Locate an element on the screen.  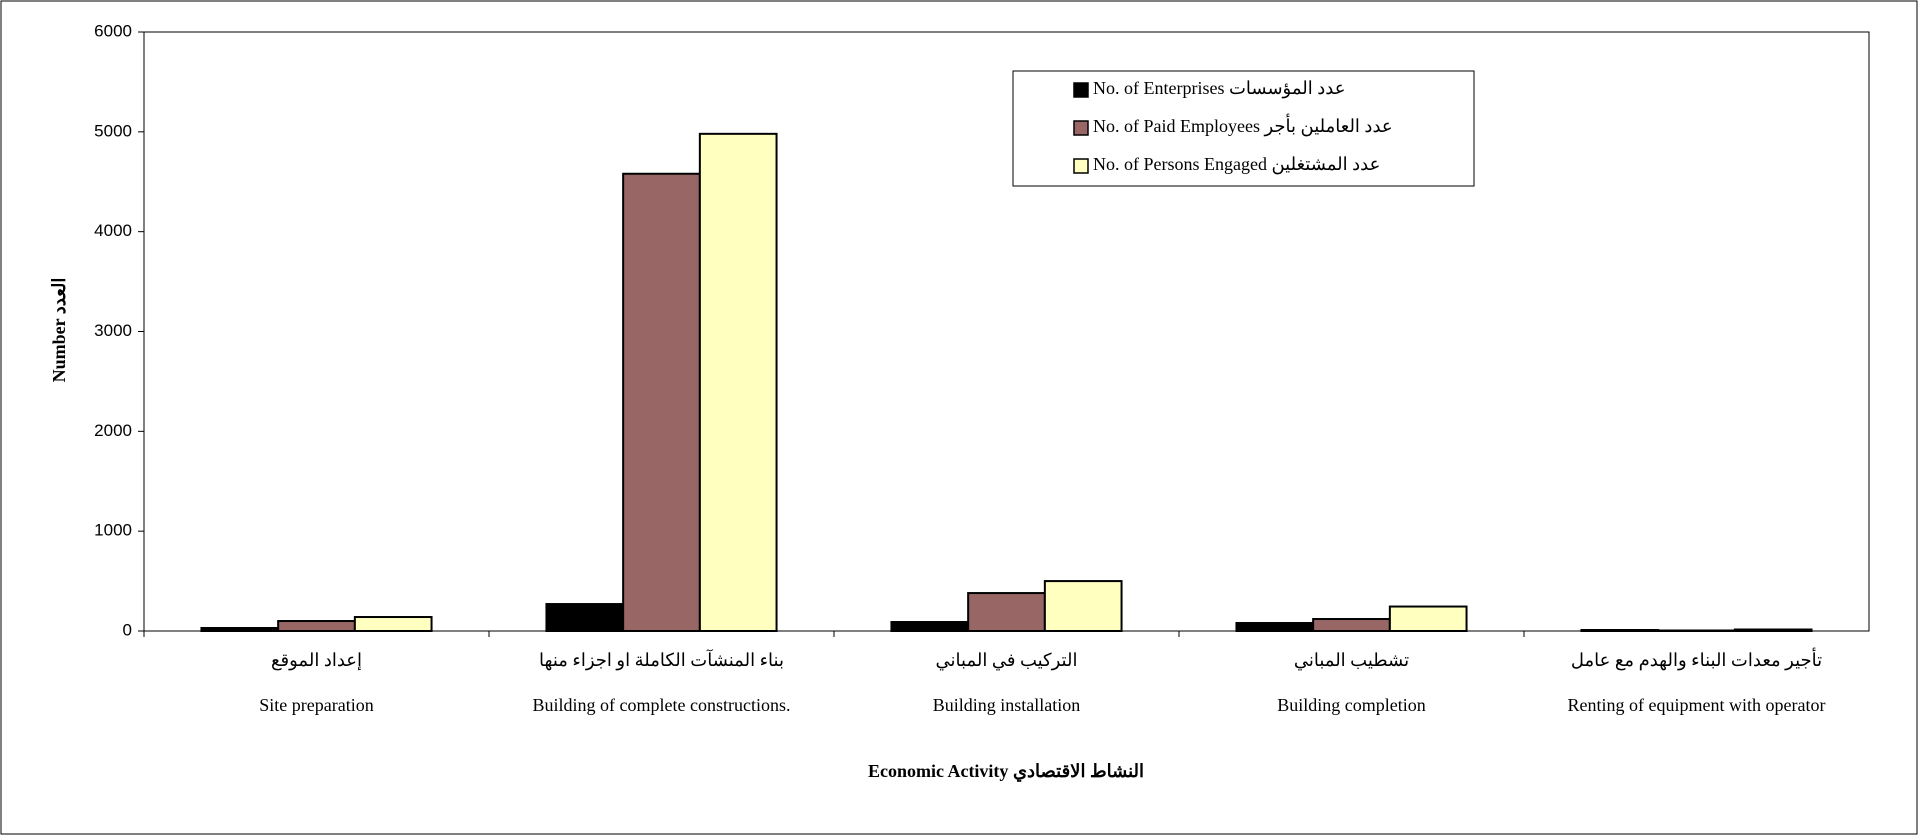
y-tick-label: 2000 is located at coordinates (113, 430).